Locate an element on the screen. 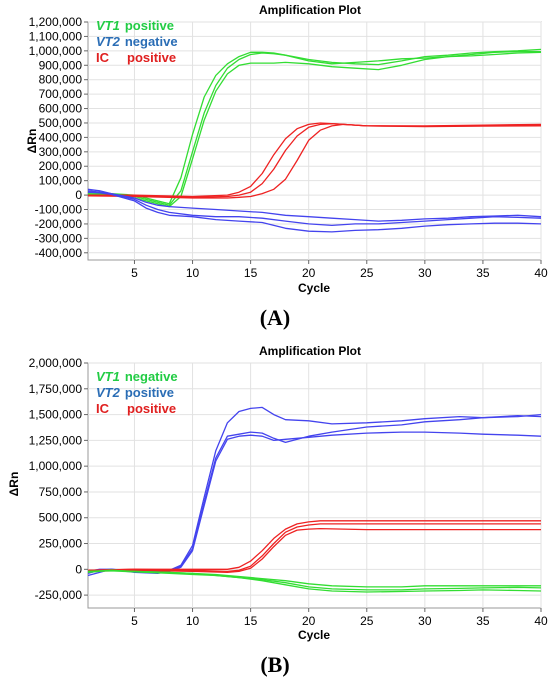  chart-a-xtick-label: 5 is located at coordinates (134, 273).